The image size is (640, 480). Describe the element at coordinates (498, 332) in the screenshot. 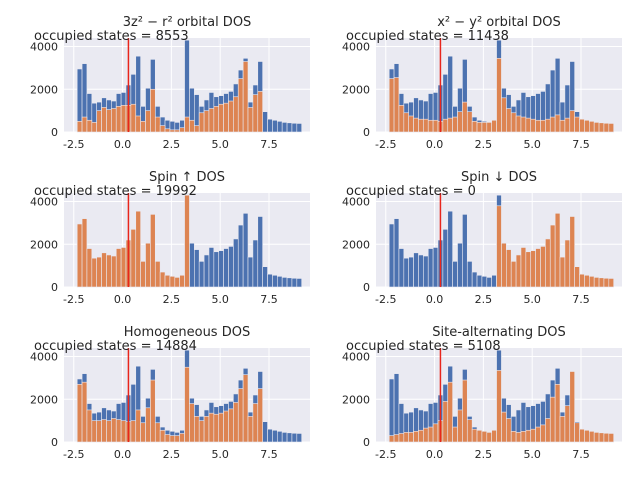

I see `panel-title: Site-alternating DOS` at that location.